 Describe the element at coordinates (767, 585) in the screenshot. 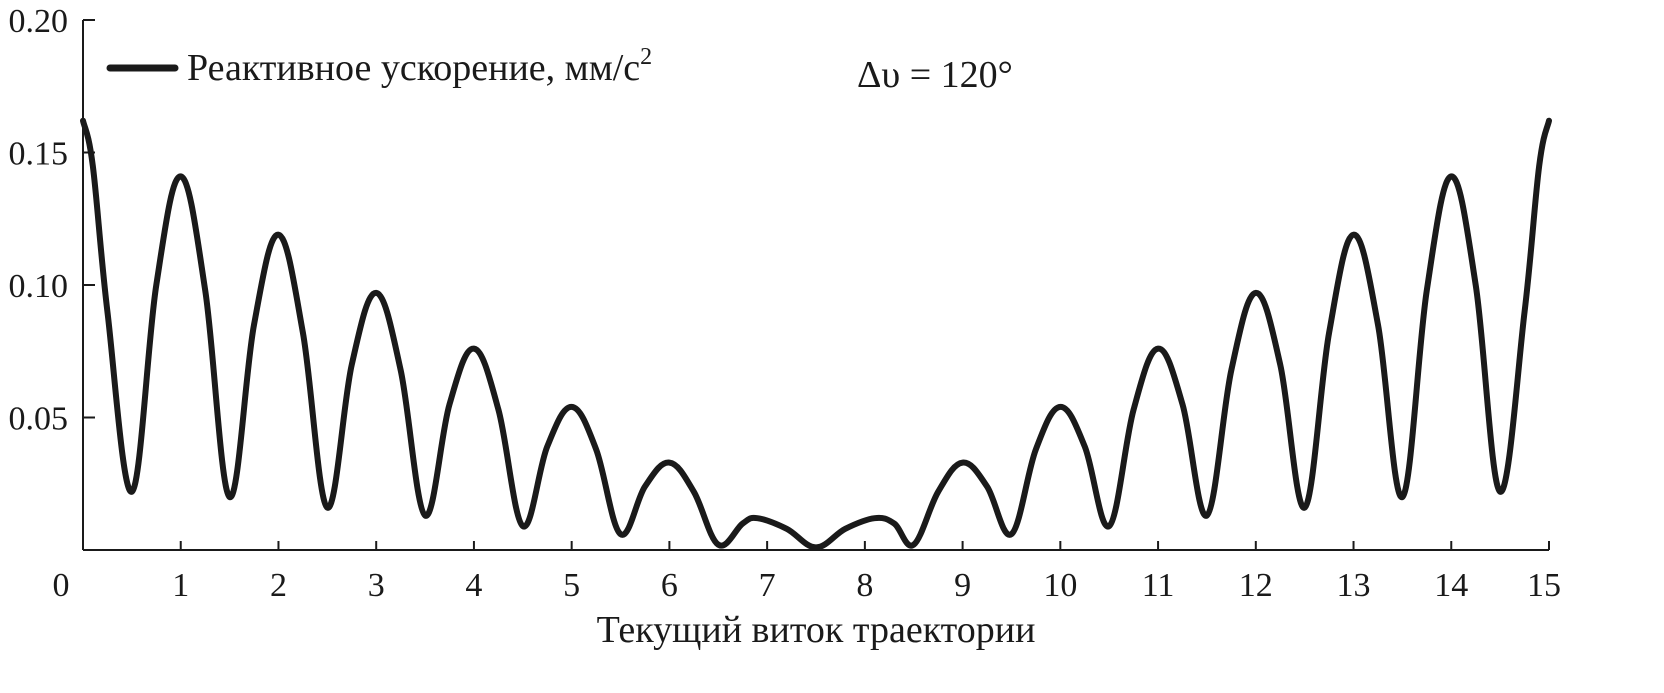

I see `x-tick-label: 7` at that location.